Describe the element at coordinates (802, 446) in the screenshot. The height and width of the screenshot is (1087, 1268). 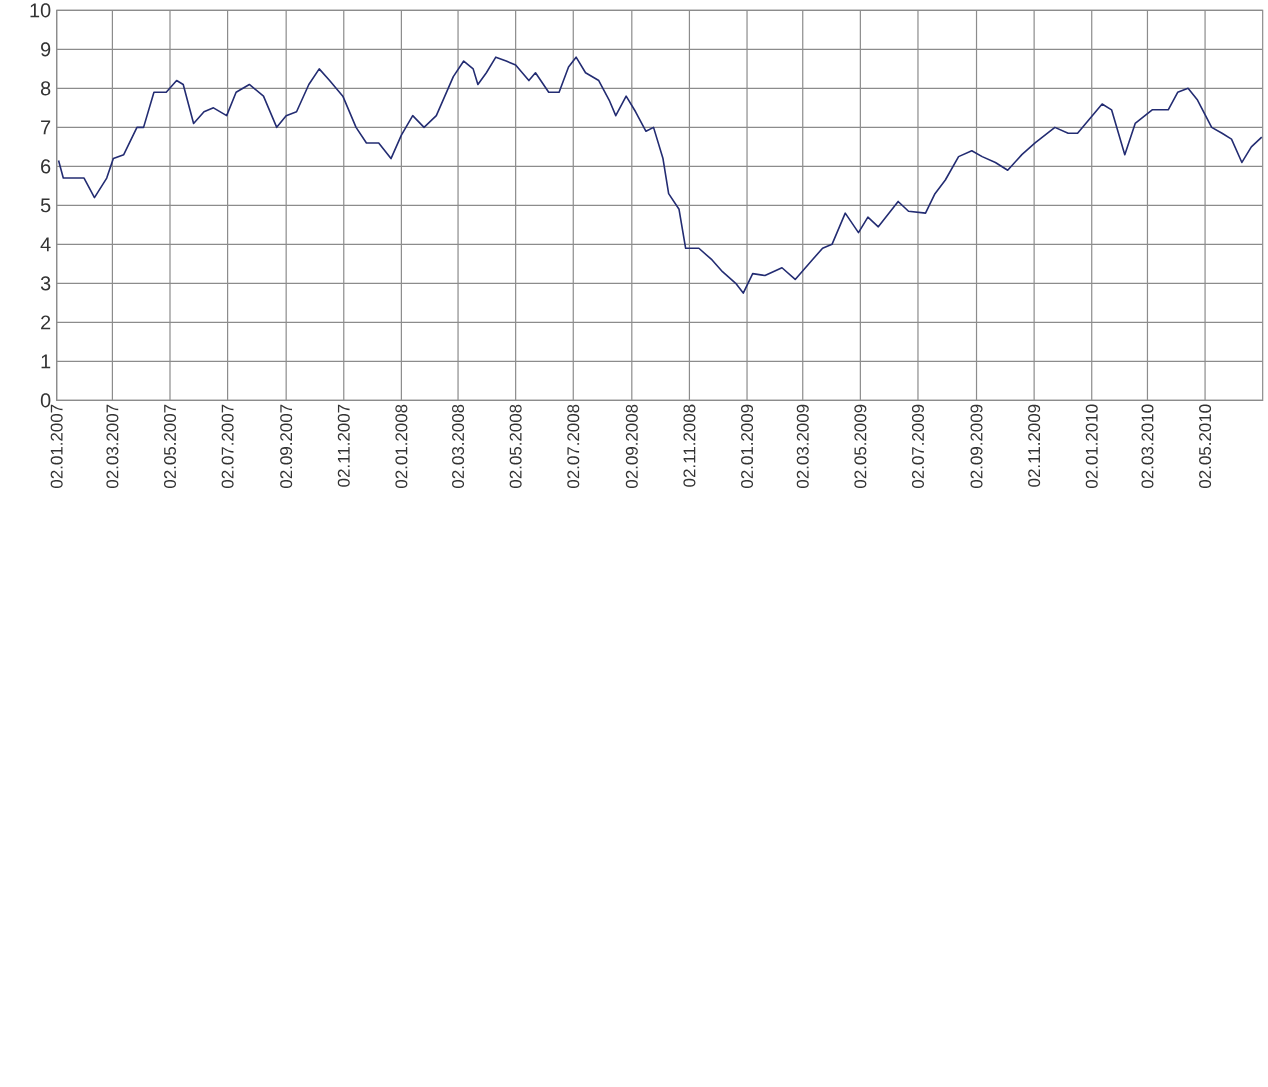
I see `x-tick-label: 02.03.2009` at that location.